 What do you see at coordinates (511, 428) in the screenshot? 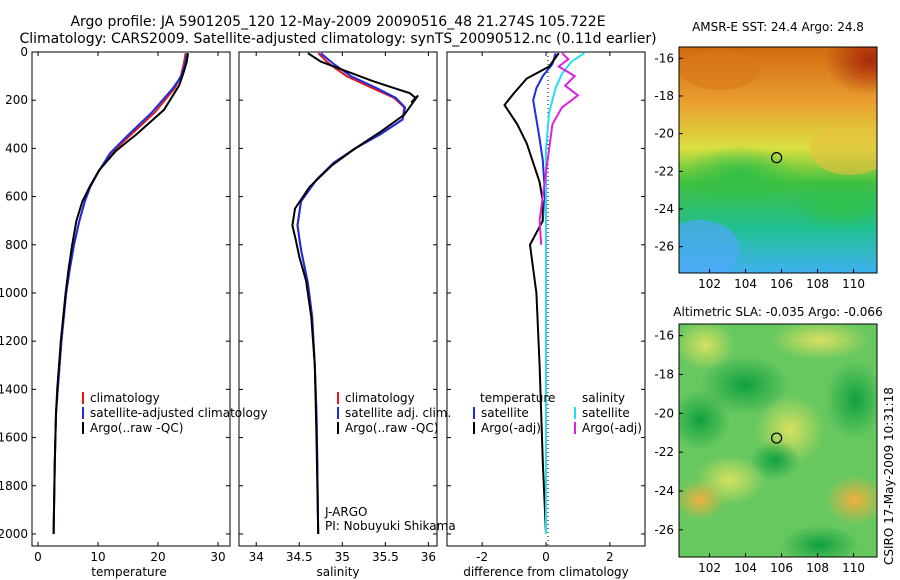
I see `legend-temp-argo: Argo(-adj)` at bounding box center [511, 428].